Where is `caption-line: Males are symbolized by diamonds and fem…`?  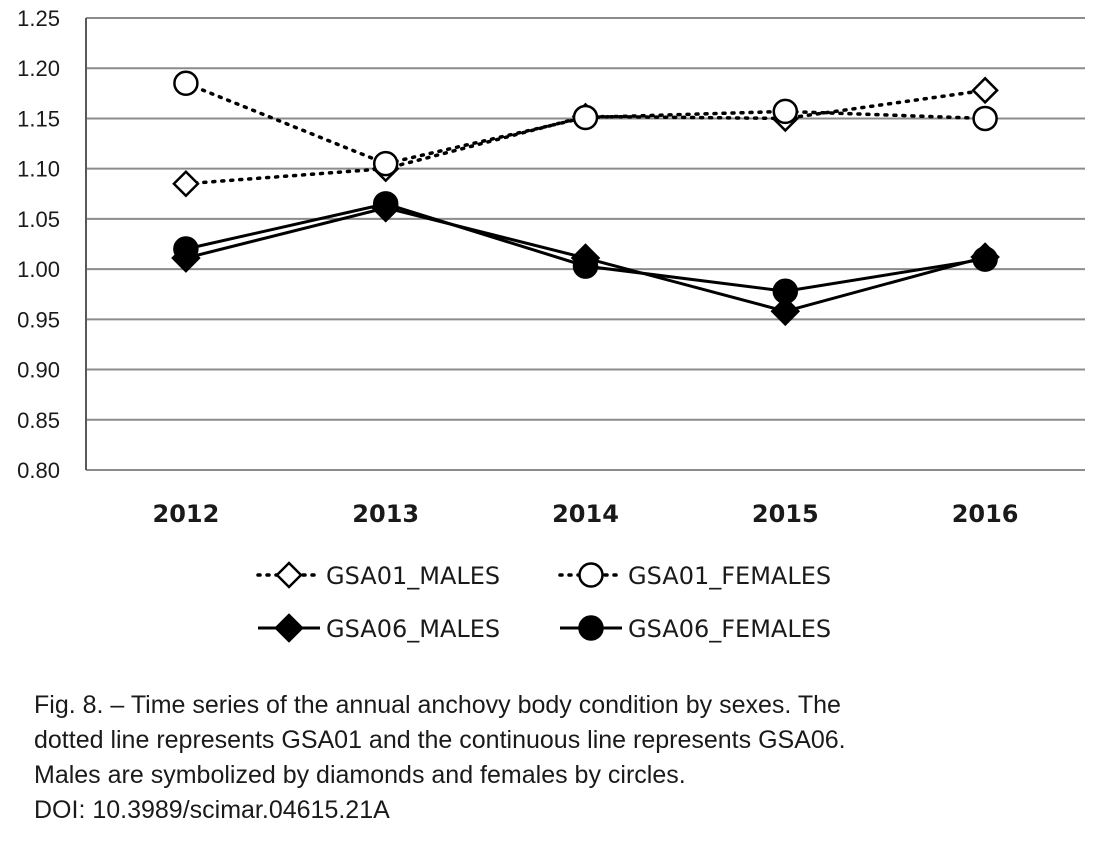 caption-line: Males are symbolized by diamonds and fem… is located at coordinates (360, 775).